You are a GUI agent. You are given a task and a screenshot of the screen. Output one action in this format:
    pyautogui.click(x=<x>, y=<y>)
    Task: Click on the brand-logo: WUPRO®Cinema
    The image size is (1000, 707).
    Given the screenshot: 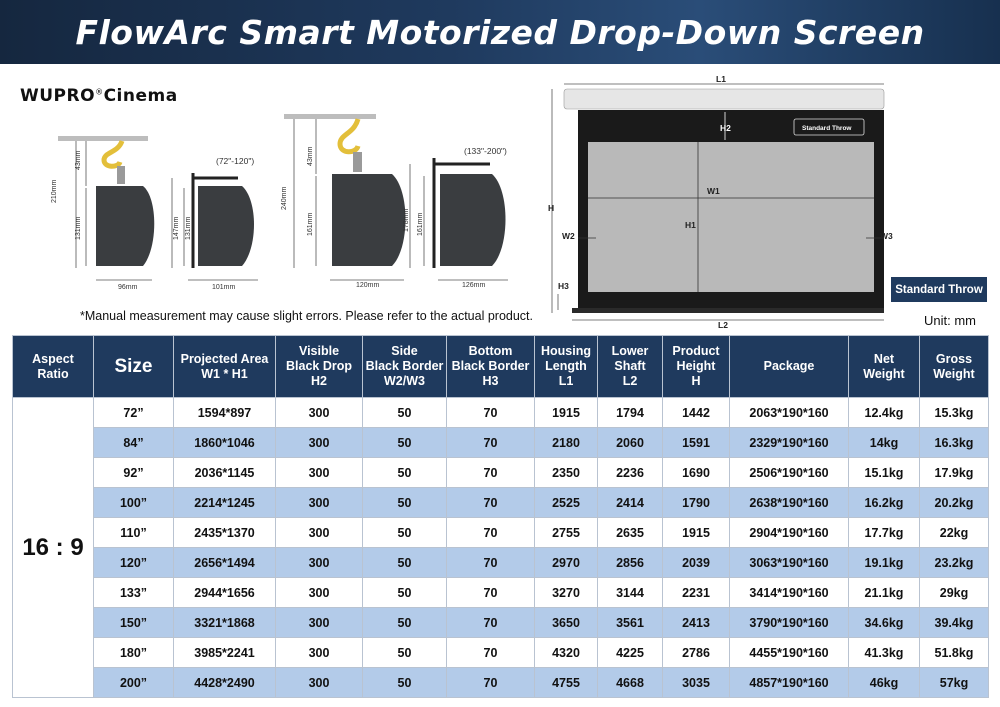 What is the action you would take?
    pyautogui.click(x=99, y=96)
    